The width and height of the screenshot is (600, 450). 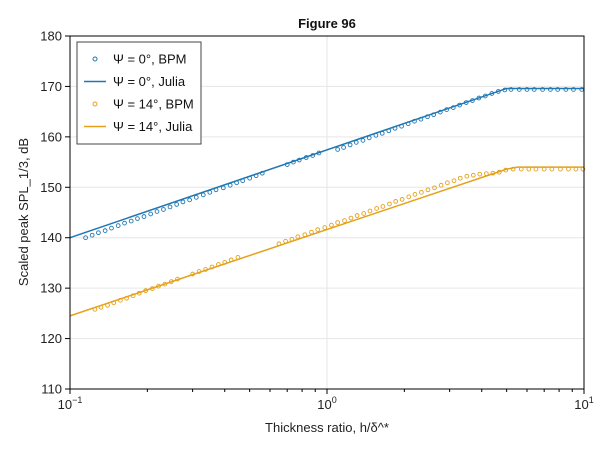 What do you see at coordinates (51, 389) in the screenshot?
I see `y-tick-label: 110` at bounding box center [51, 389].